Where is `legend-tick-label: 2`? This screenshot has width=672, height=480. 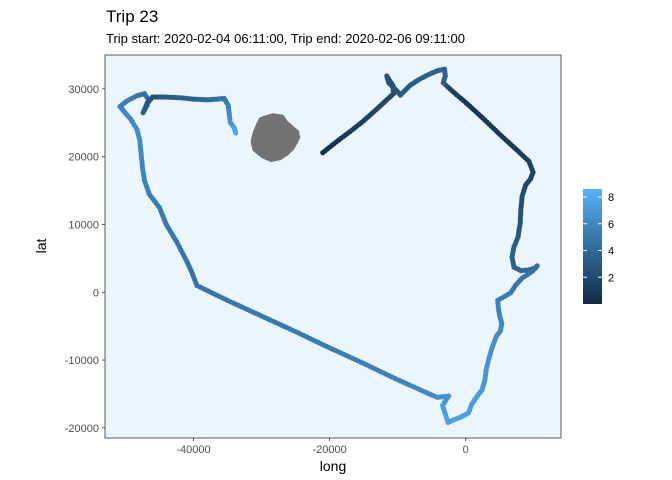
legend-tick-label: 2 is located at coordinates (611, 278).